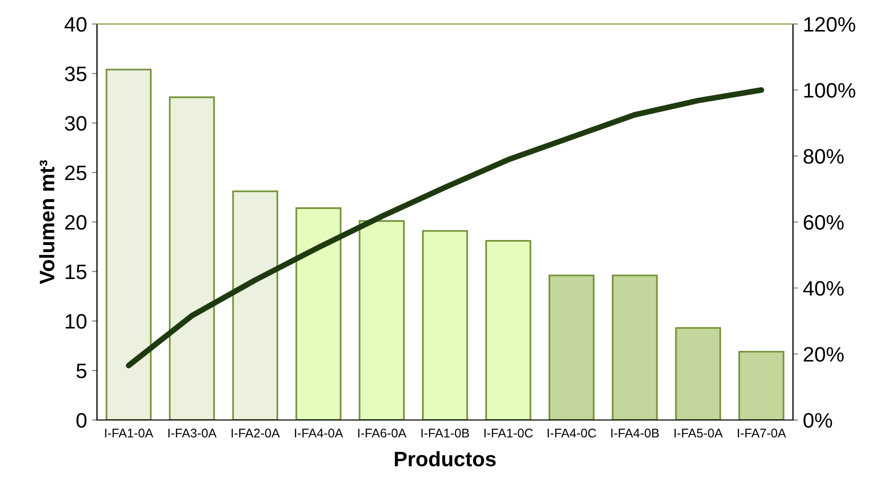 This screenshot has height=484, width=882. I want to click on x-tick-label: I-FA4-0C, so click(572, 433).